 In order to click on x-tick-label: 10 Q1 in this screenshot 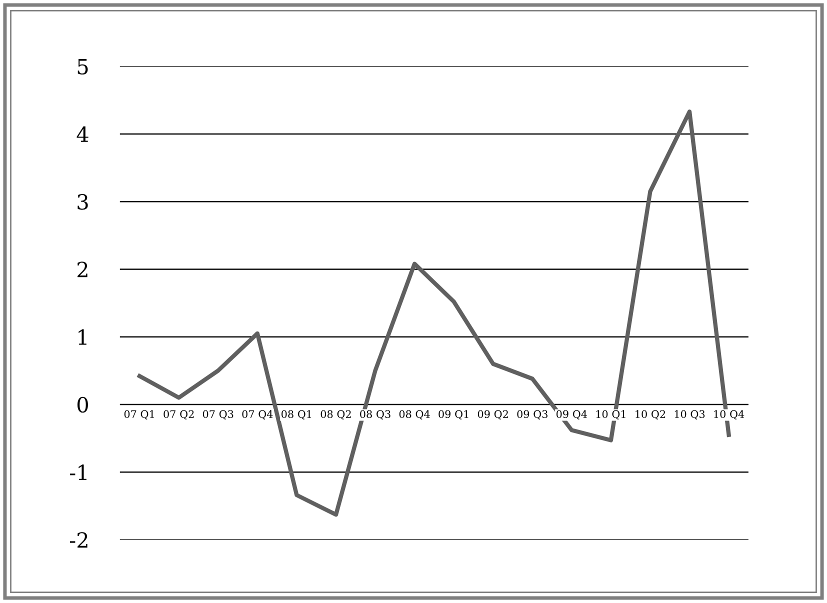, I will do `click(611, 415)`.